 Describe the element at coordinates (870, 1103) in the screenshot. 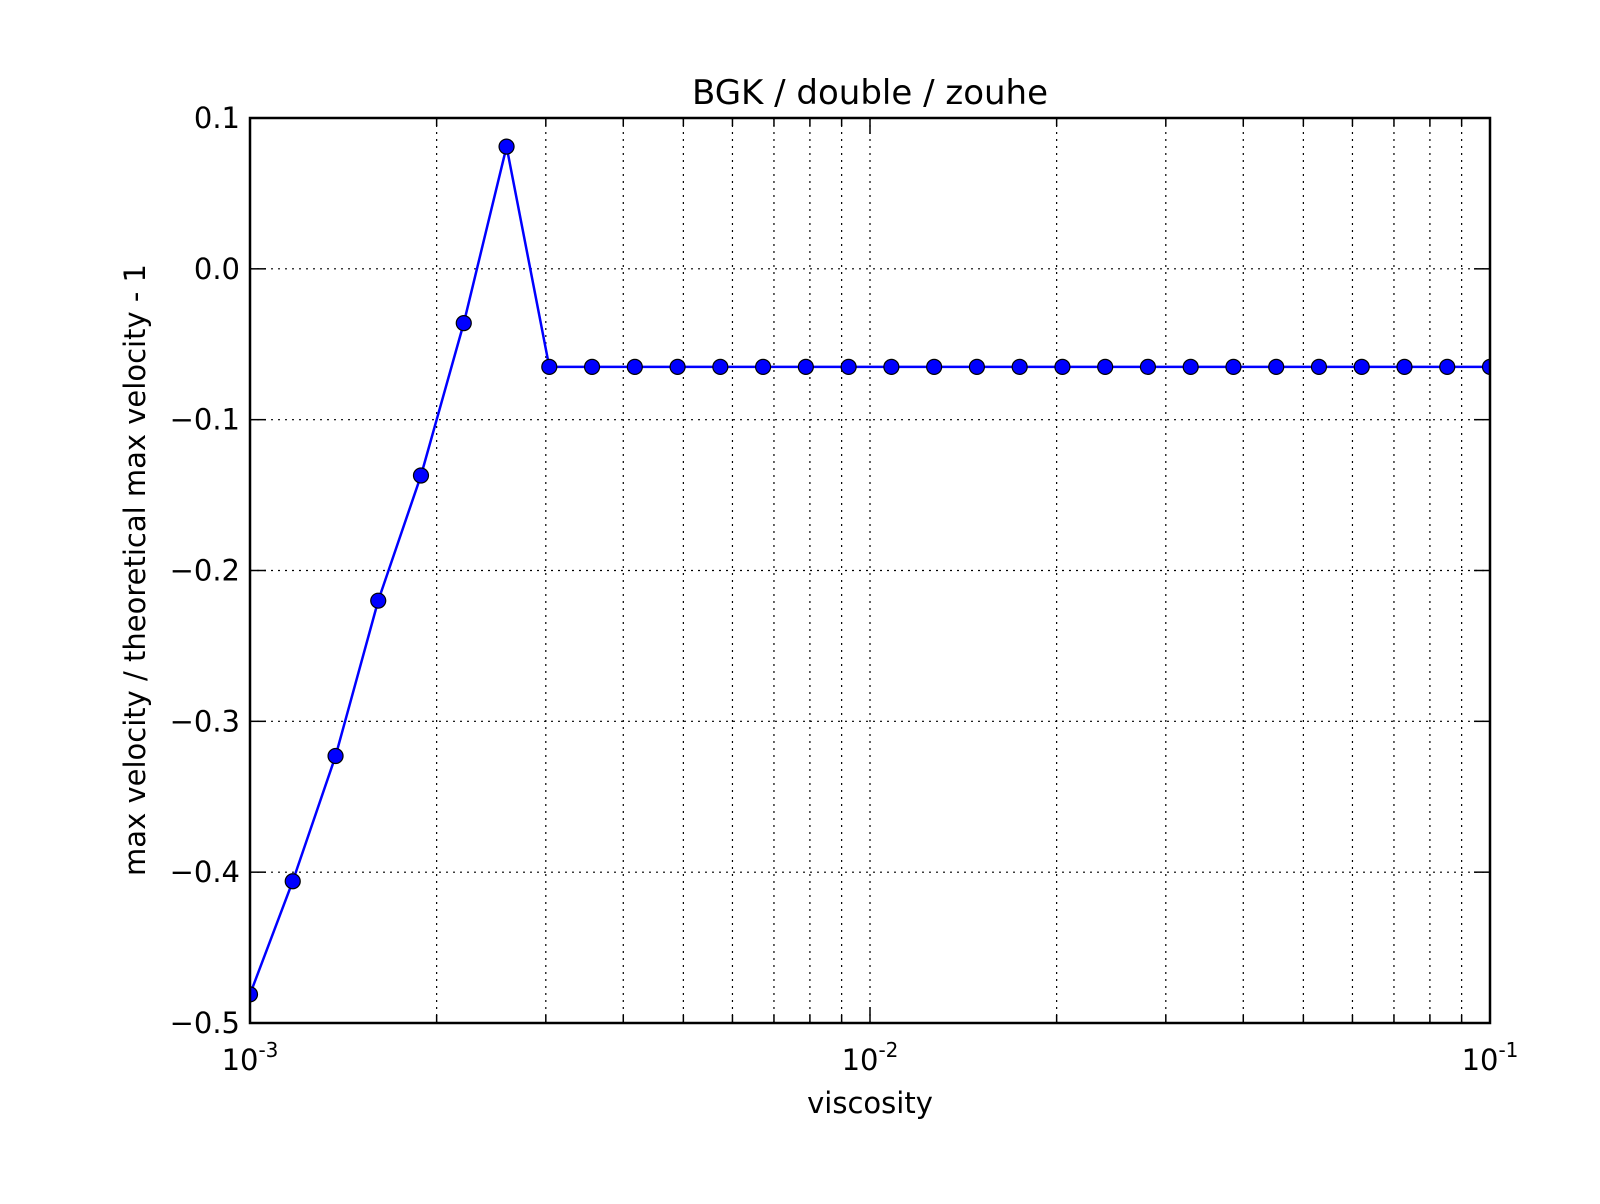

I see `x-axis-label: viscosity` at that location.